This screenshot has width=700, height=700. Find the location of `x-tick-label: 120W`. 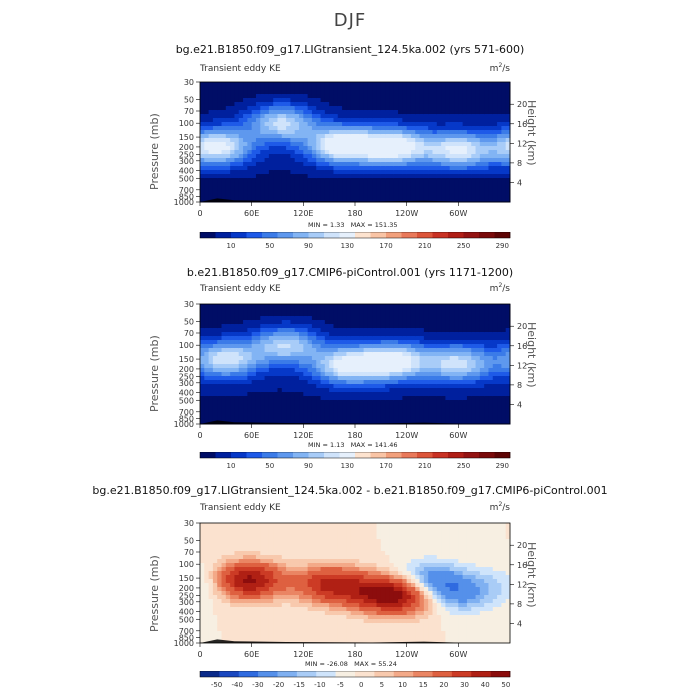

x-tick-label: 120W is located at coordinates (406, 213).